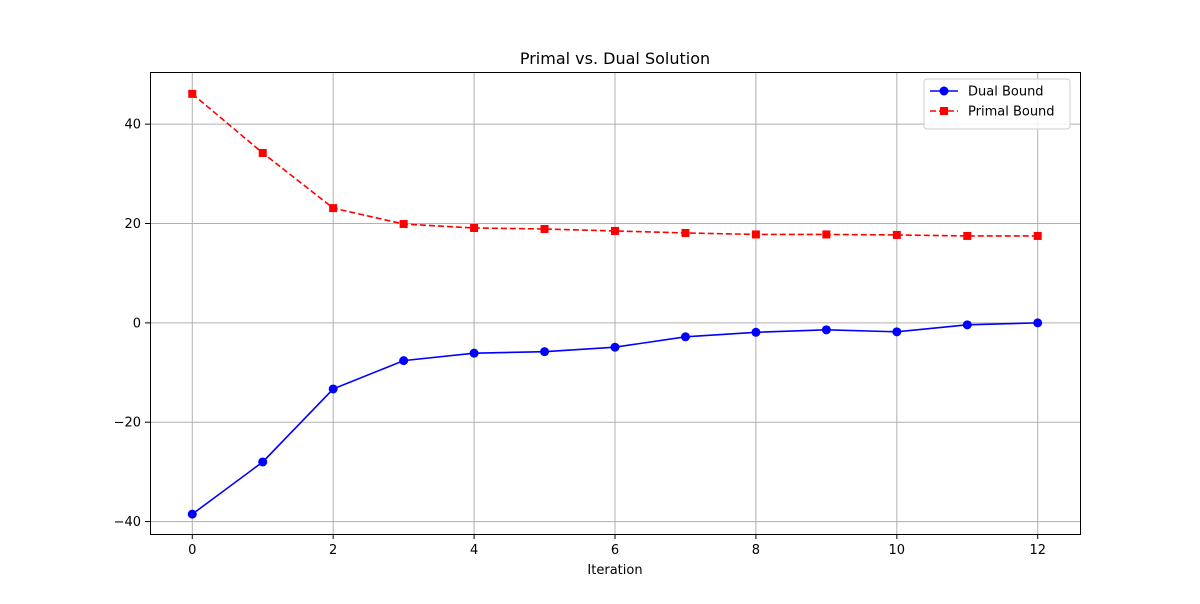 This screenshot has width=1200, height=604. I want to click on x-tick-label: 6, so click(615, 550).